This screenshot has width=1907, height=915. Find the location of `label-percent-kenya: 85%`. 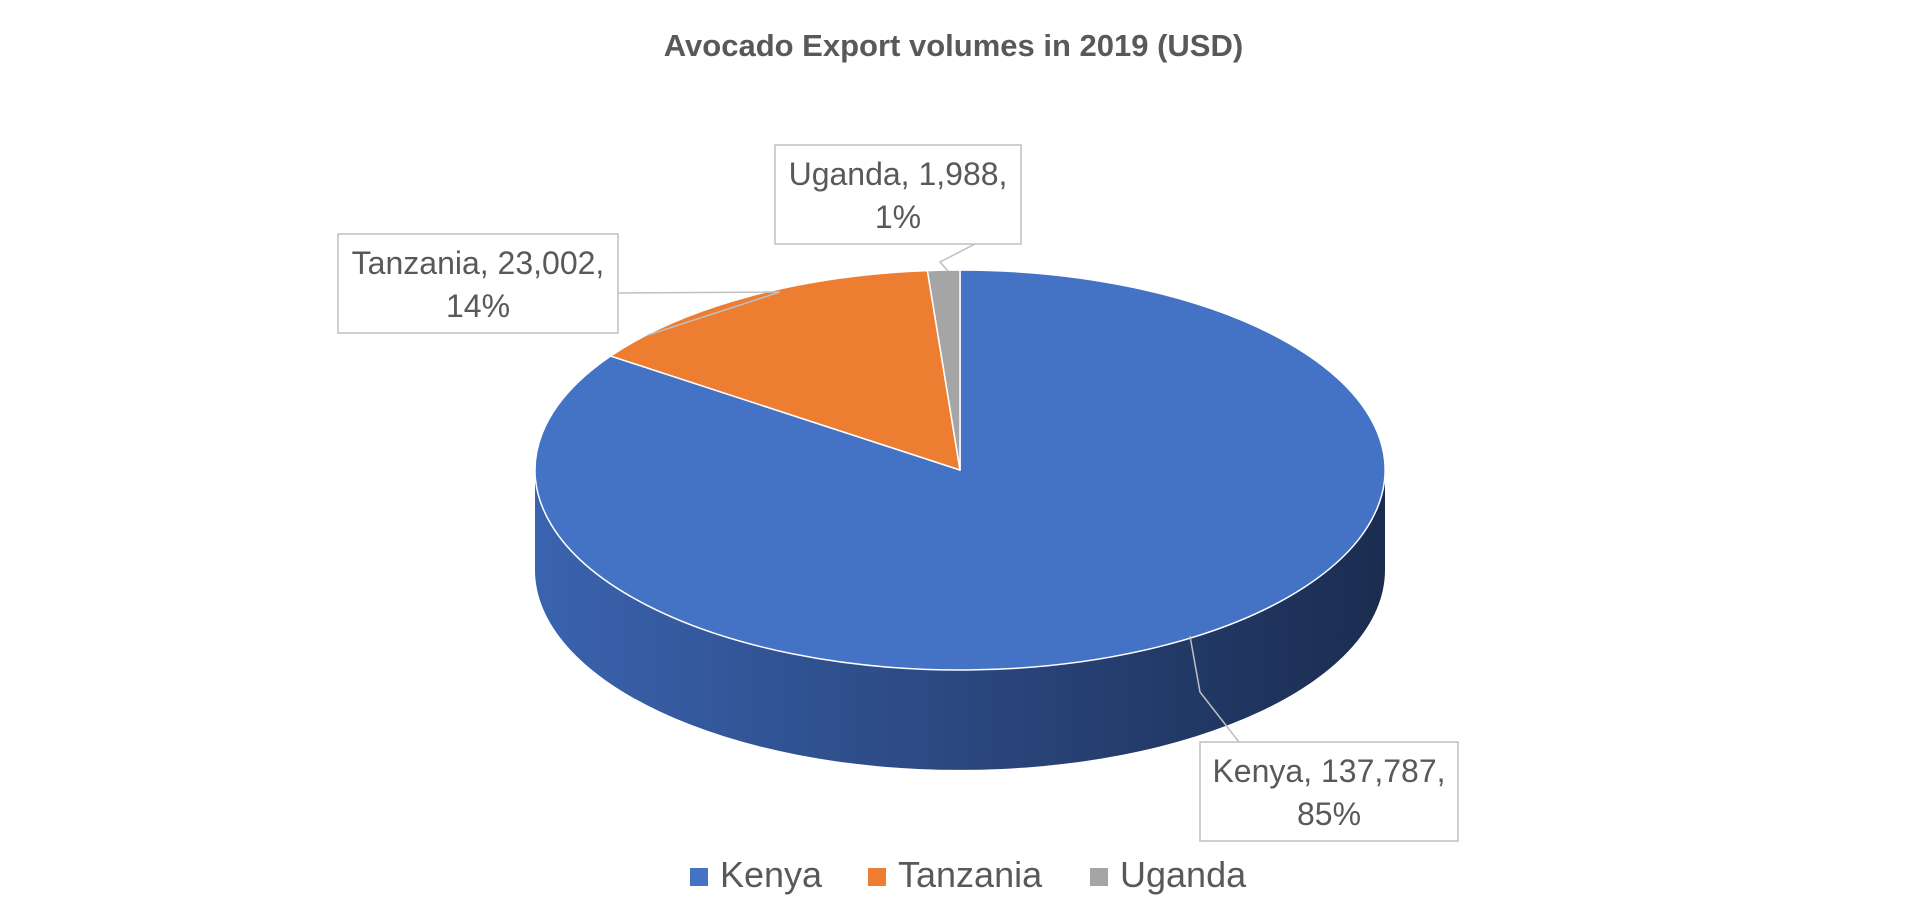

label-percent-kenya: 85% is located at coordinates (1329, 814).